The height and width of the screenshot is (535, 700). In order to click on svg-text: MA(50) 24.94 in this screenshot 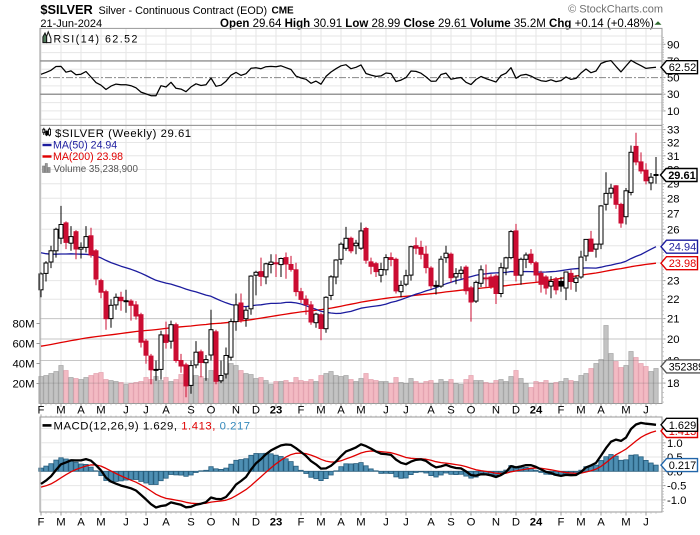, I will do `click(85, 146)`.